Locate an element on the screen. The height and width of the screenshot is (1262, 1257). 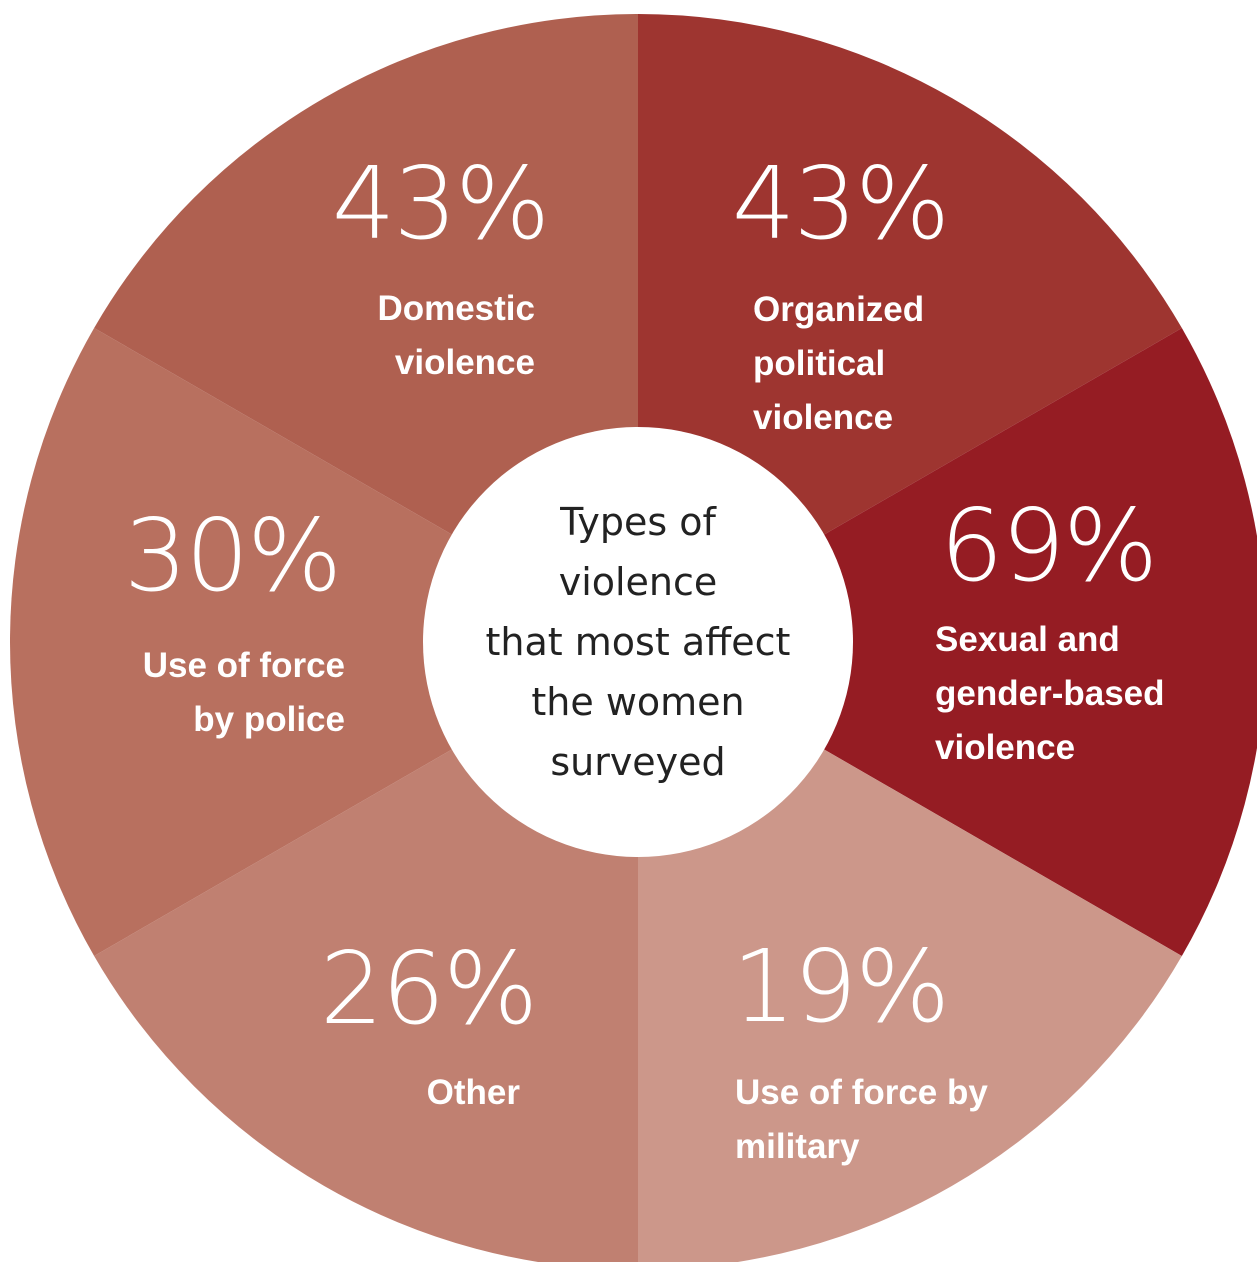
slice-value-label: 19% is located at coordinates (840, 986).